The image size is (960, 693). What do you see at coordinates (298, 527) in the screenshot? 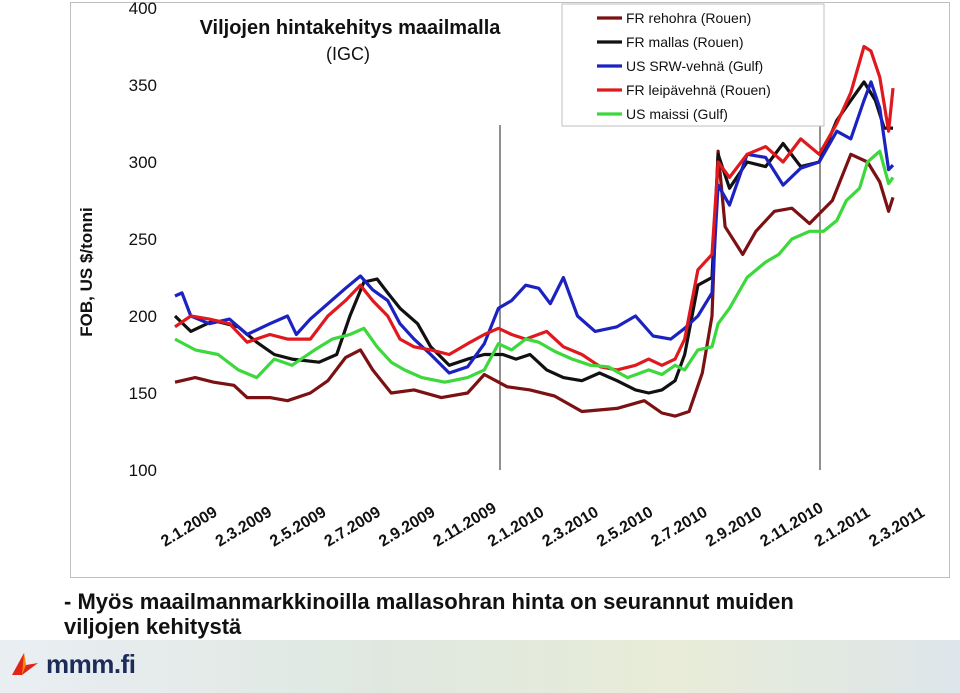
I see `x-tick-label: 2.5.2009` at bounding box center [298, 527].